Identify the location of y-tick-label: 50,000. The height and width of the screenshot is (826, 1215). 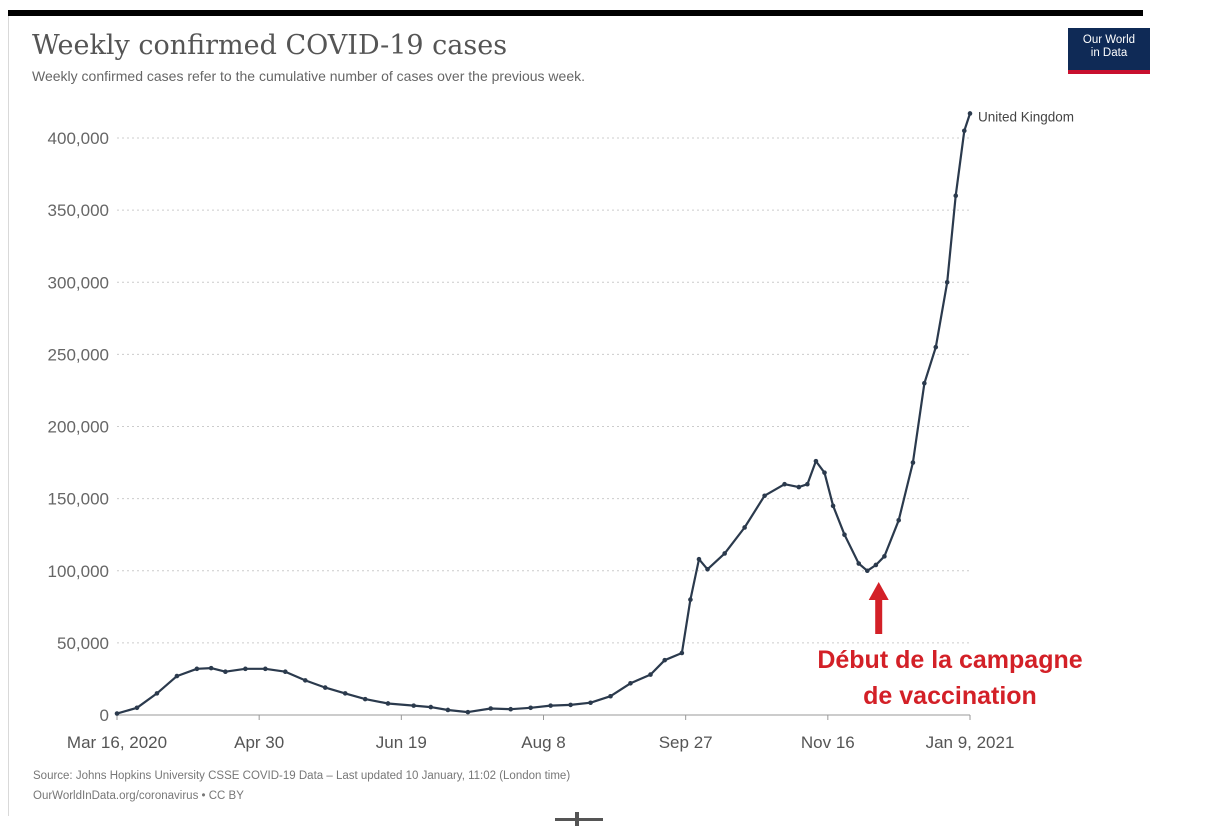
(83, 643).